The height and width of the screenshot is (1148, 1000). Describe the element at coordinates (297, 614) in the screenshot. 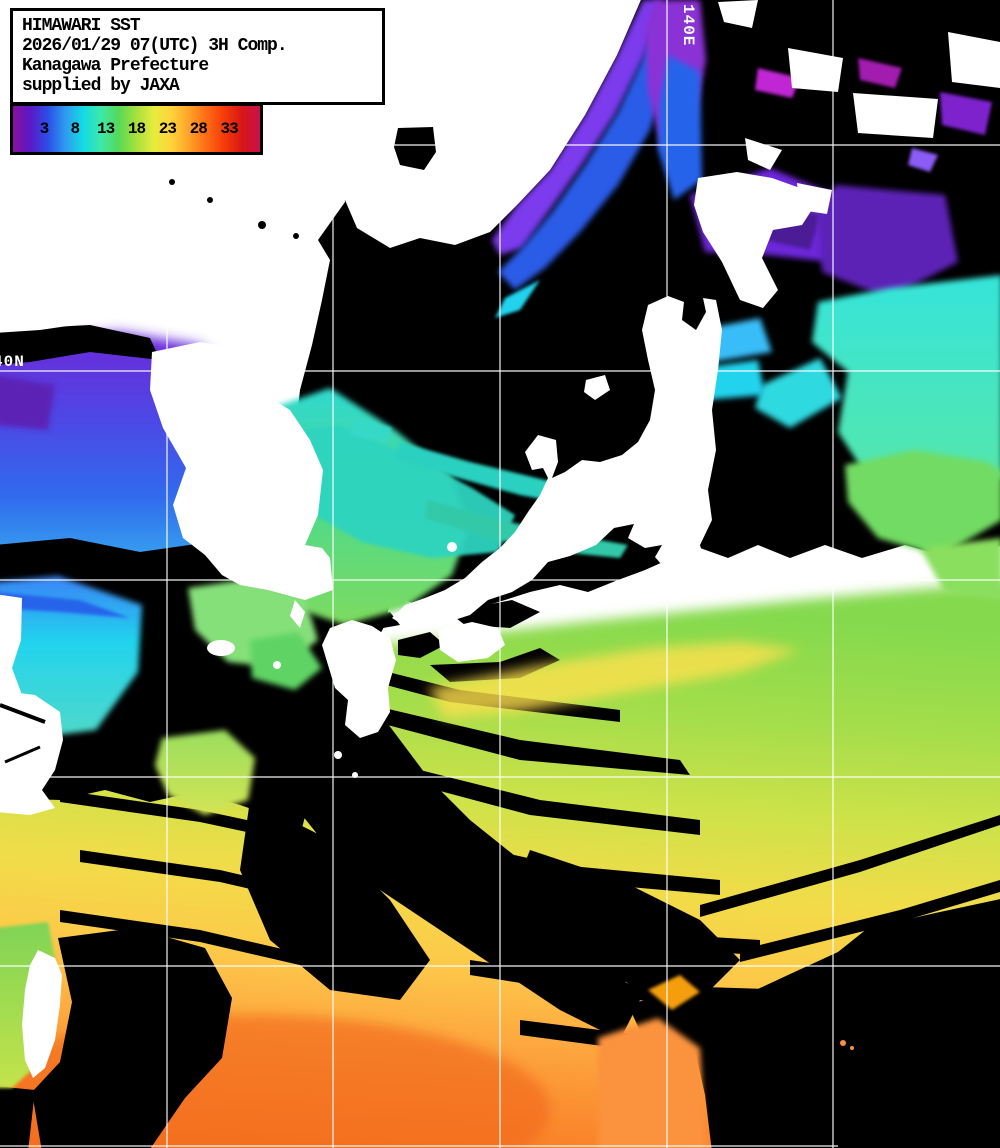

I see `land-tsushima` at that location.